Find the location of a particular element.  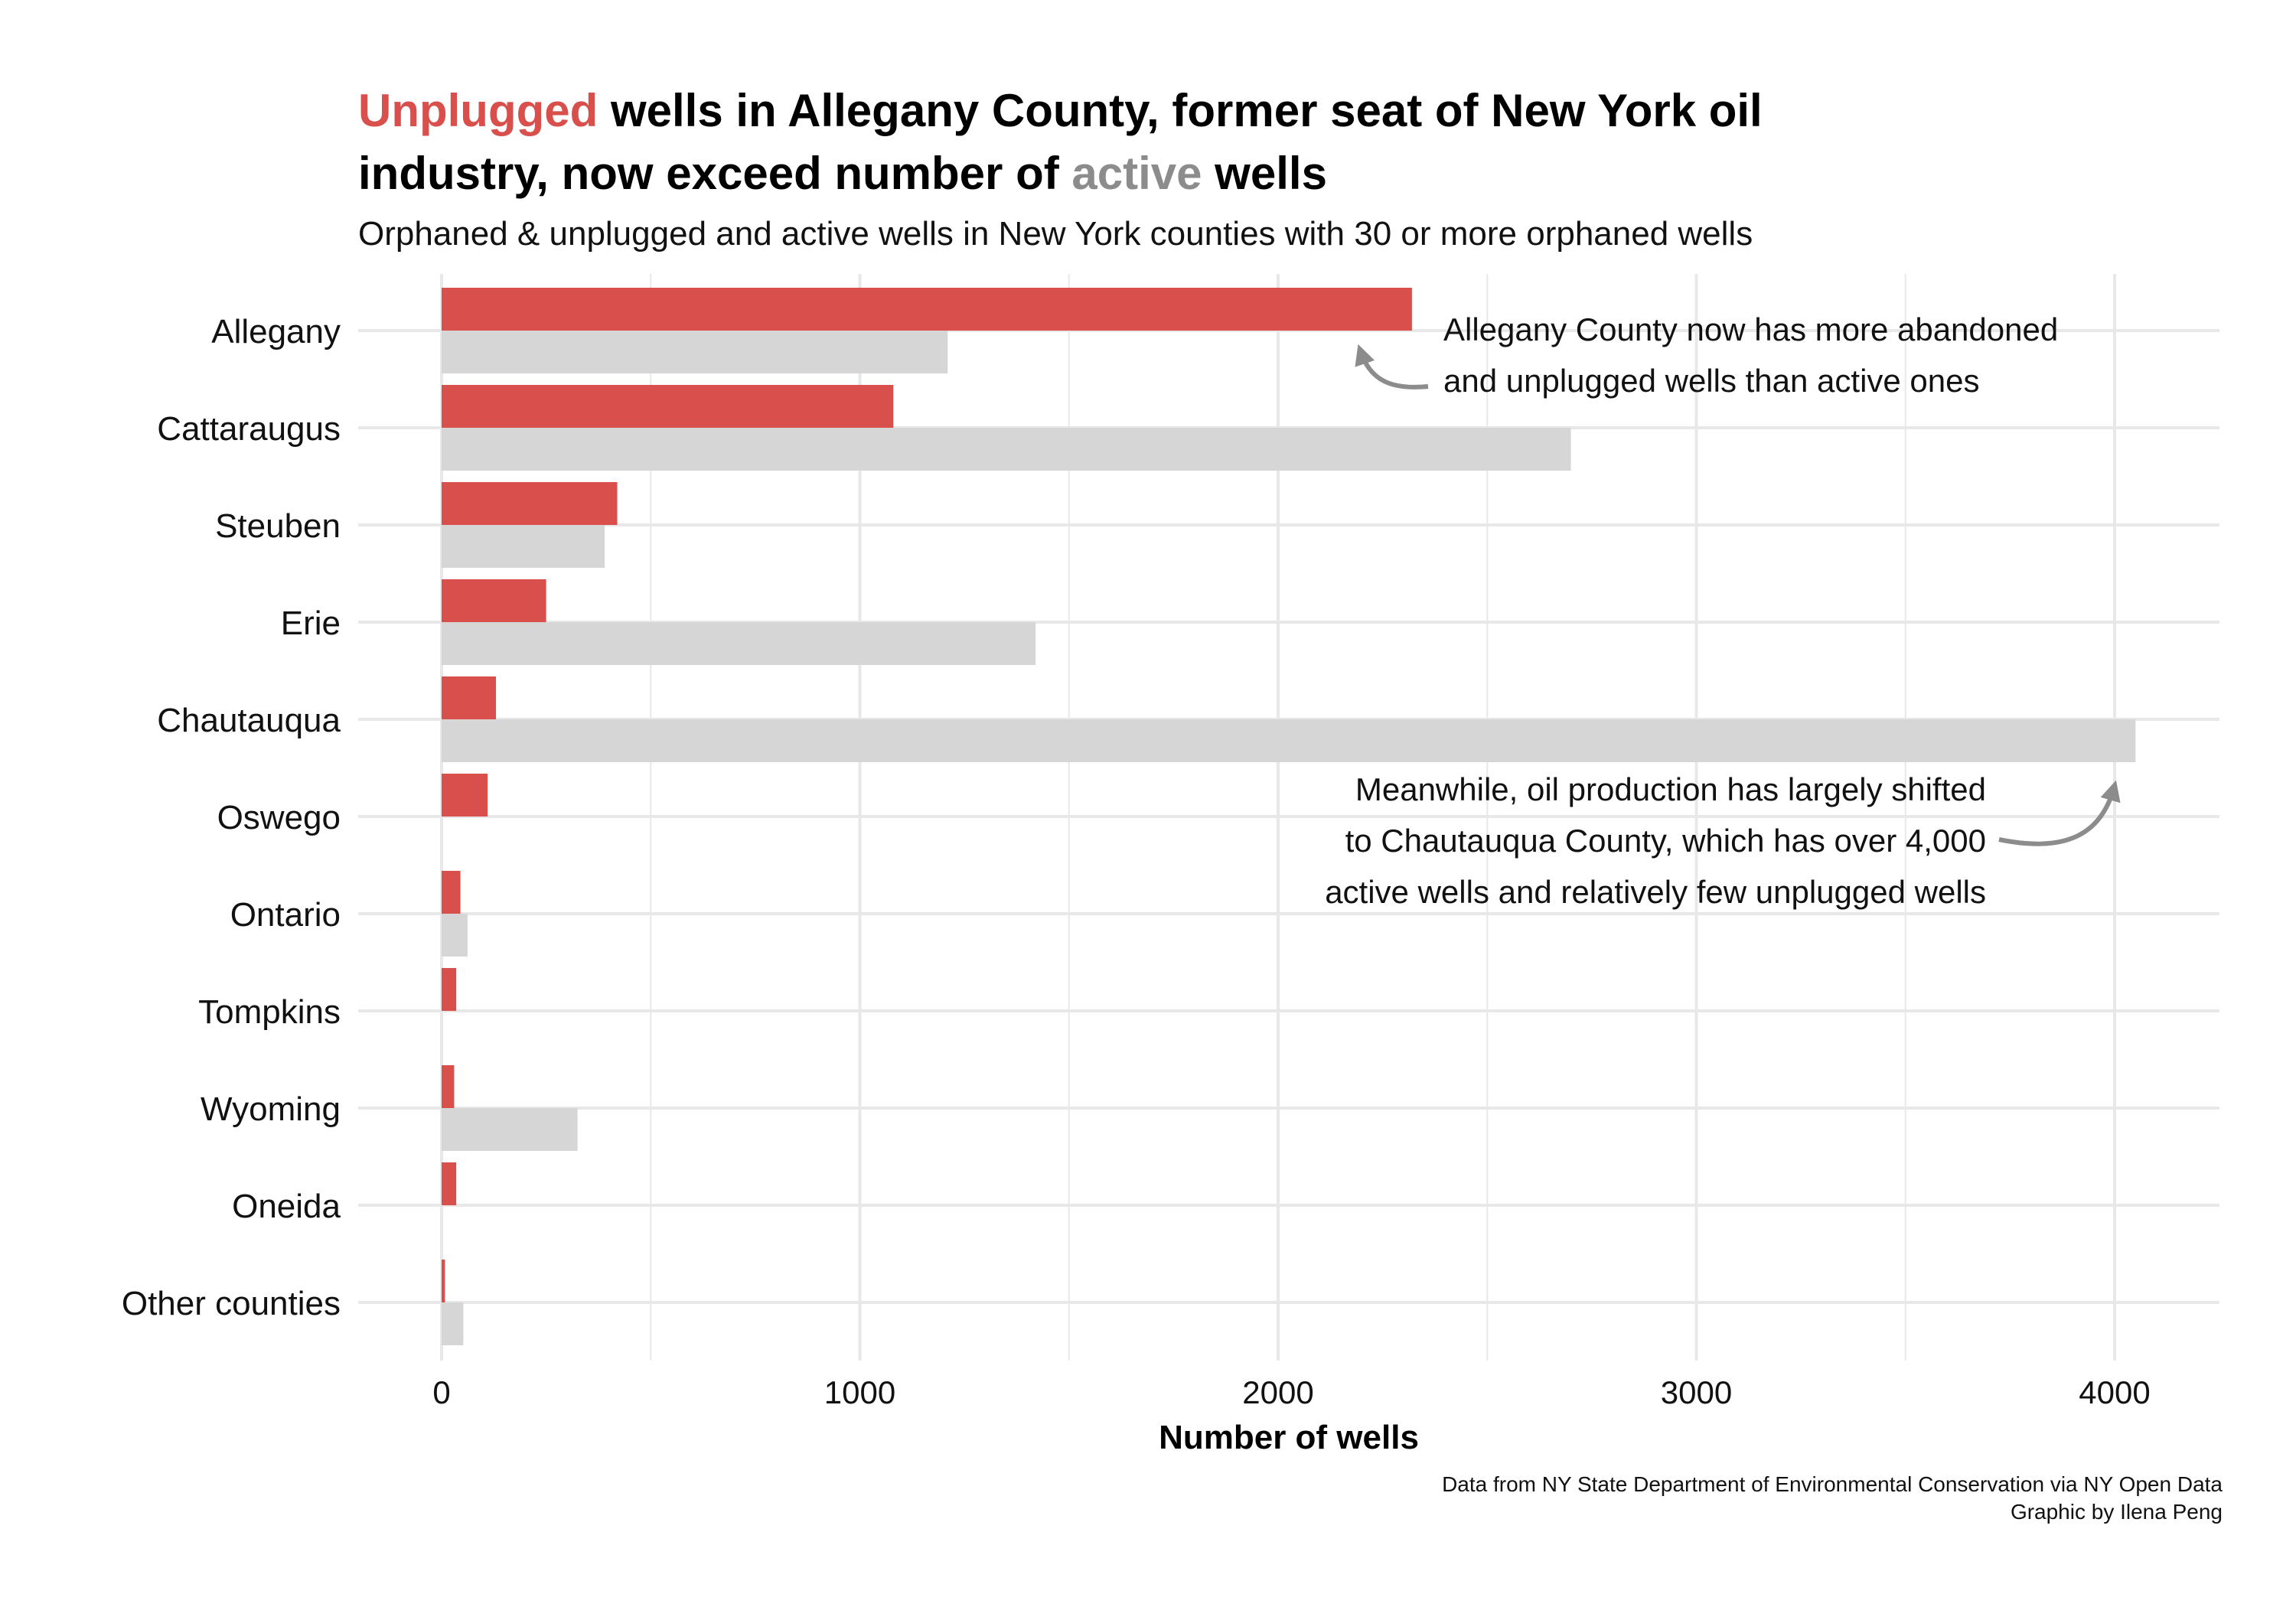

title-unplugged-highlight: Unplugged is located at coordinates (478, 111).